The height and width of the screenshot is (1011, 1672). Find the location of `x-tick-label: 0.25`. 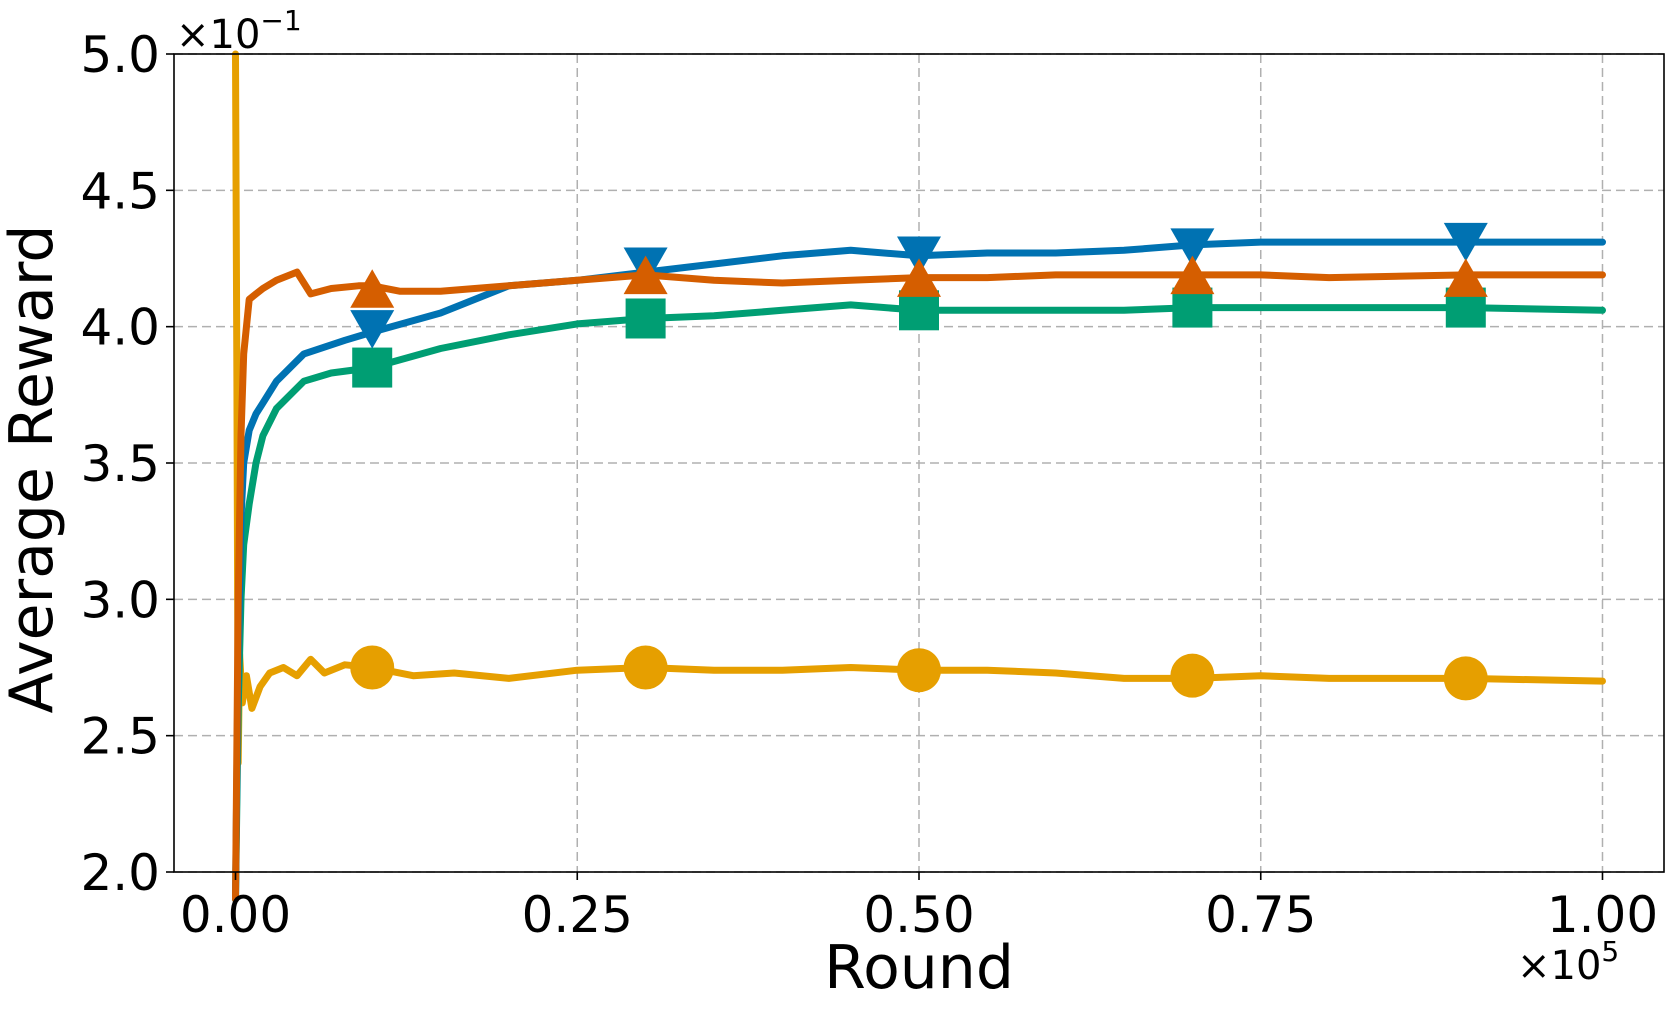

x-tick-label: 0.25 is located at coordinates (577, 915).